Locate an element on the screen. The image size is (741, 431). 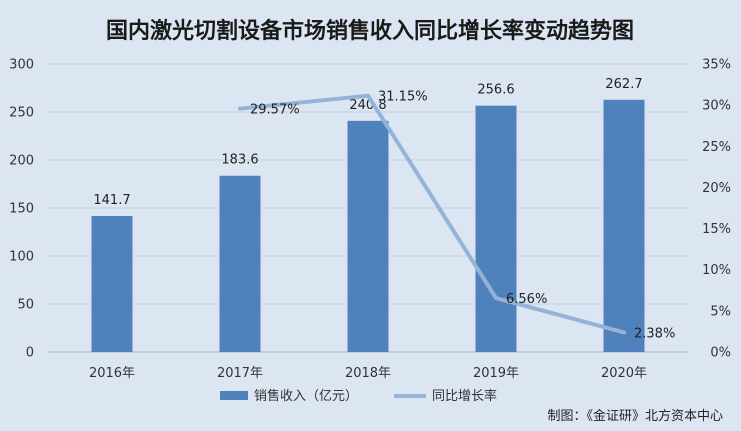
bar-data-label: 256.6 is located at coordinates (495, 90).